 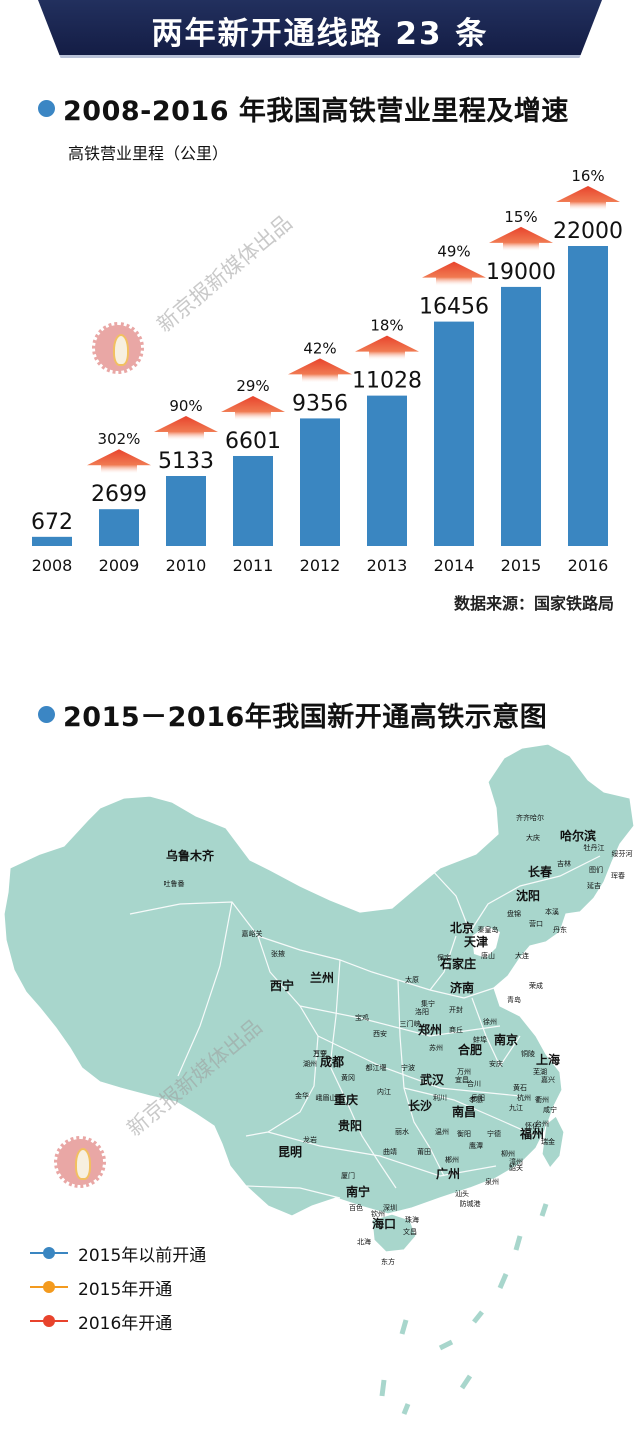 What do you see at coordinates (587, 176) in the screenshot?
I see `growth-rate-label: 16%` at bounding box center [587, 176].